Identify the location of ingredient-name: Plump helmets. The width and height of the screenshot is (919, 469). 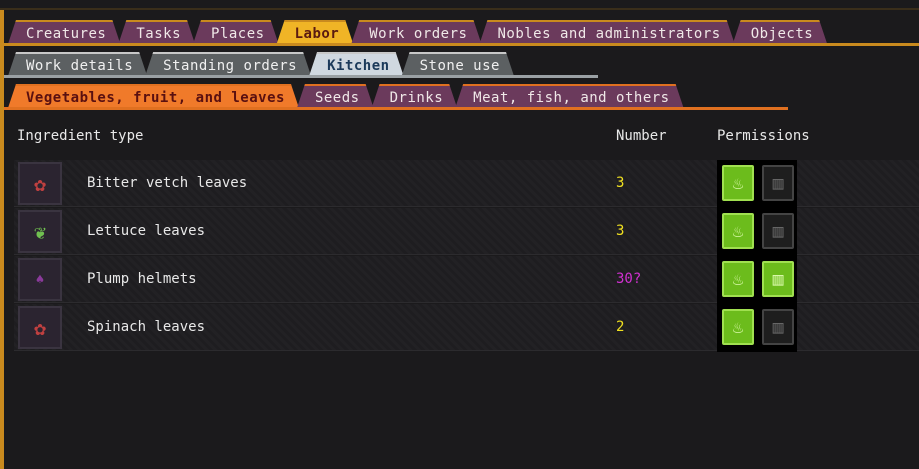
(142, 279).